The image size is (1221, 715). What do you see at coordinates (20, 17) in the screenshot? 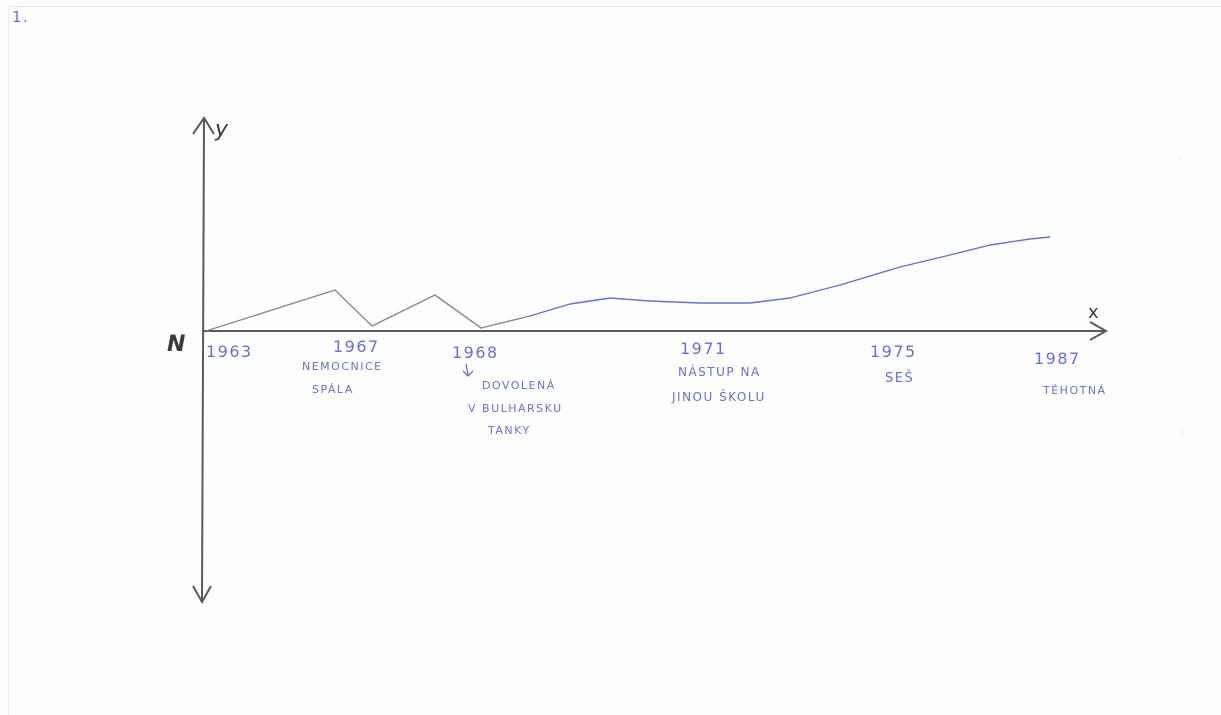
I see `page-number: 1.` at bounding box center [20, 17].